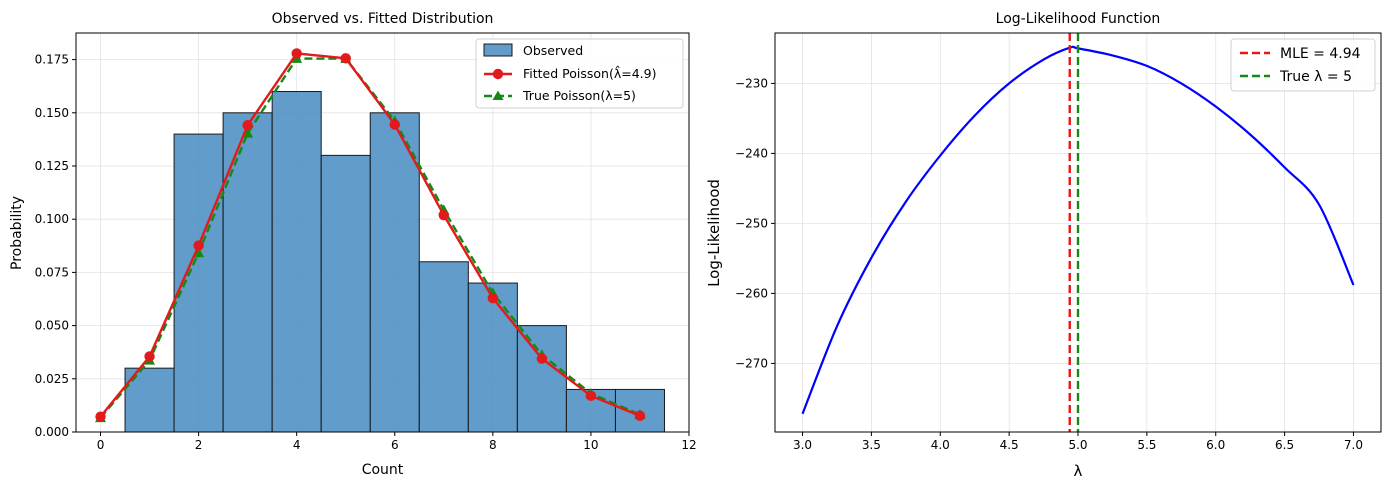  I want to click on x-tick-label: 6.0, so click(1215, 445).